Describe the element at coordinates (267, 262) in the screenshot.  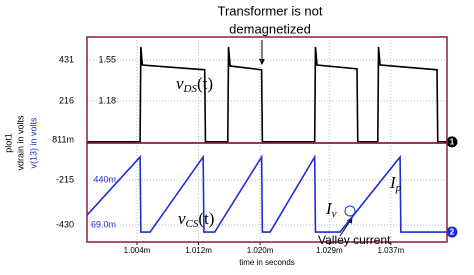
I see `x-axis-label: time in seconds` at that location.